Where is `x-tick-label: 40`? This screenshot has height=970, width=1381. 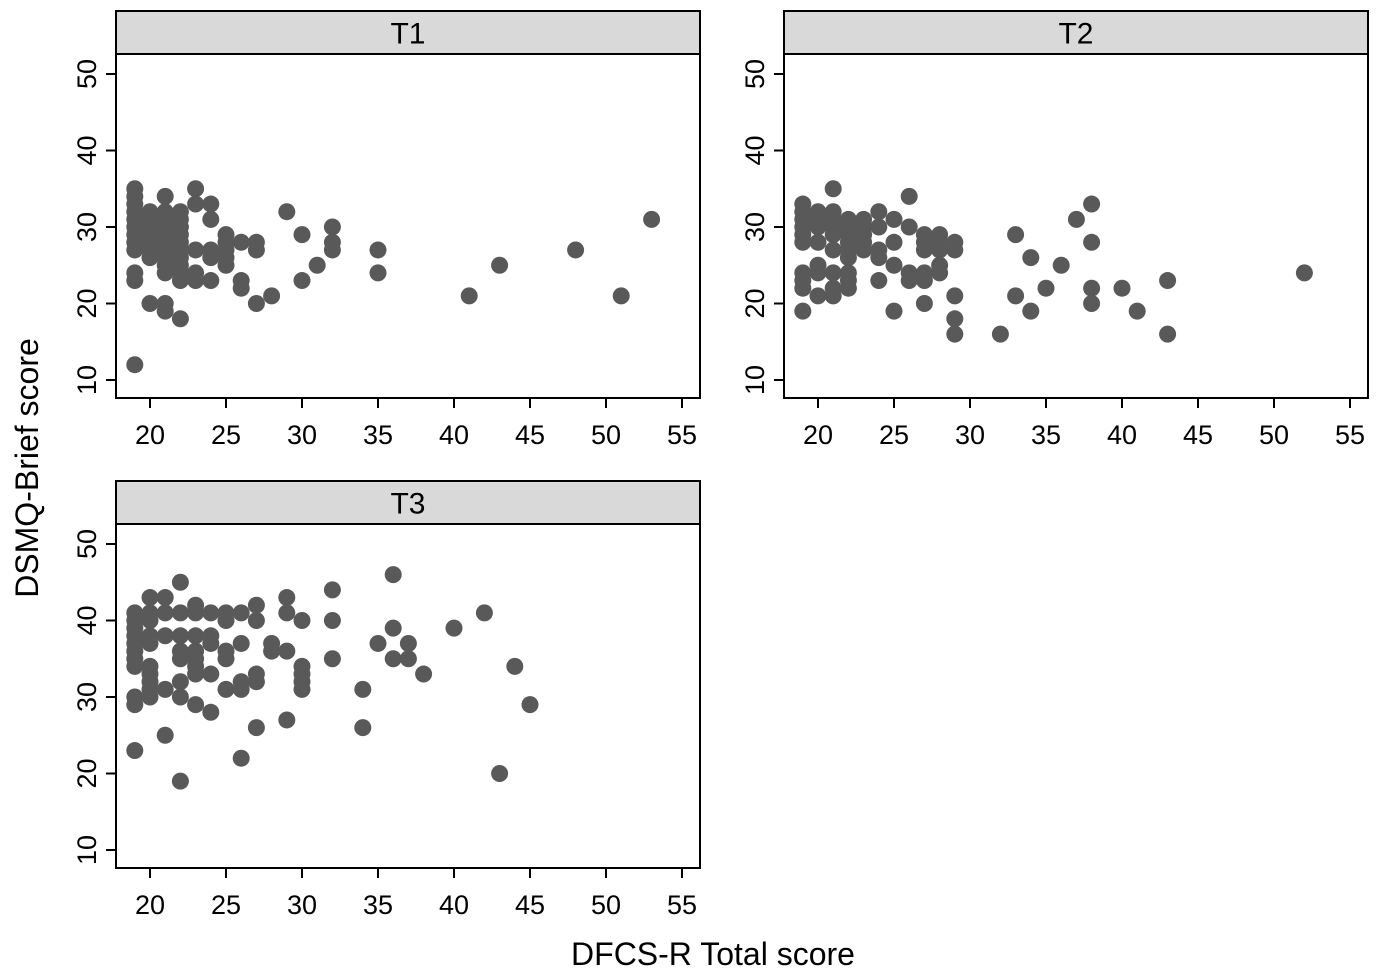
x-tick-label: 40 is located at coordinates (454, 435).